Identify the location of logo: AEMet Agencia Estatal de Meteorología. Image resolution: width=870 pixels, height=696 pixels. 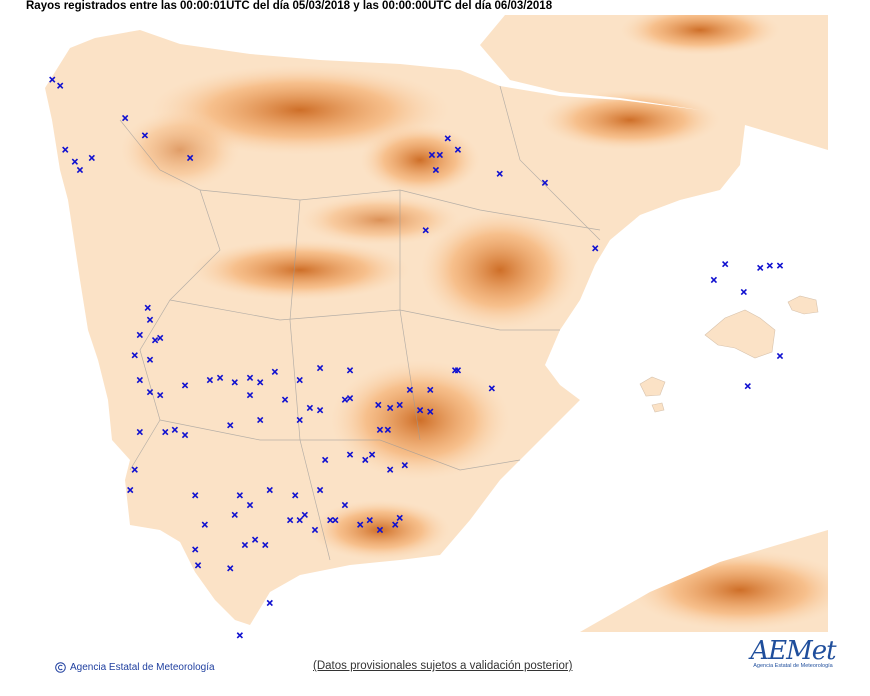
(793, 652).